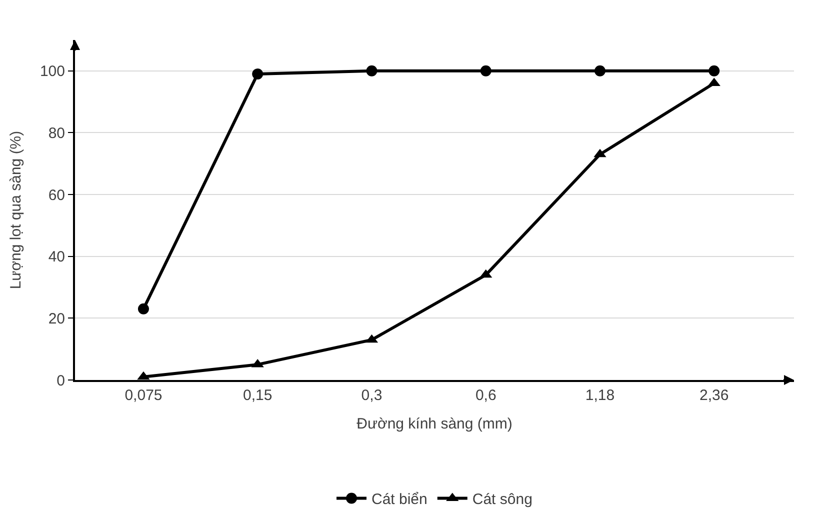 The width and height of the screenshot is (819, 527). What do you see at coordinates (56, 195) in the screenshot?
I see `y-tick-label: 60` at bounding box center [56, 195].